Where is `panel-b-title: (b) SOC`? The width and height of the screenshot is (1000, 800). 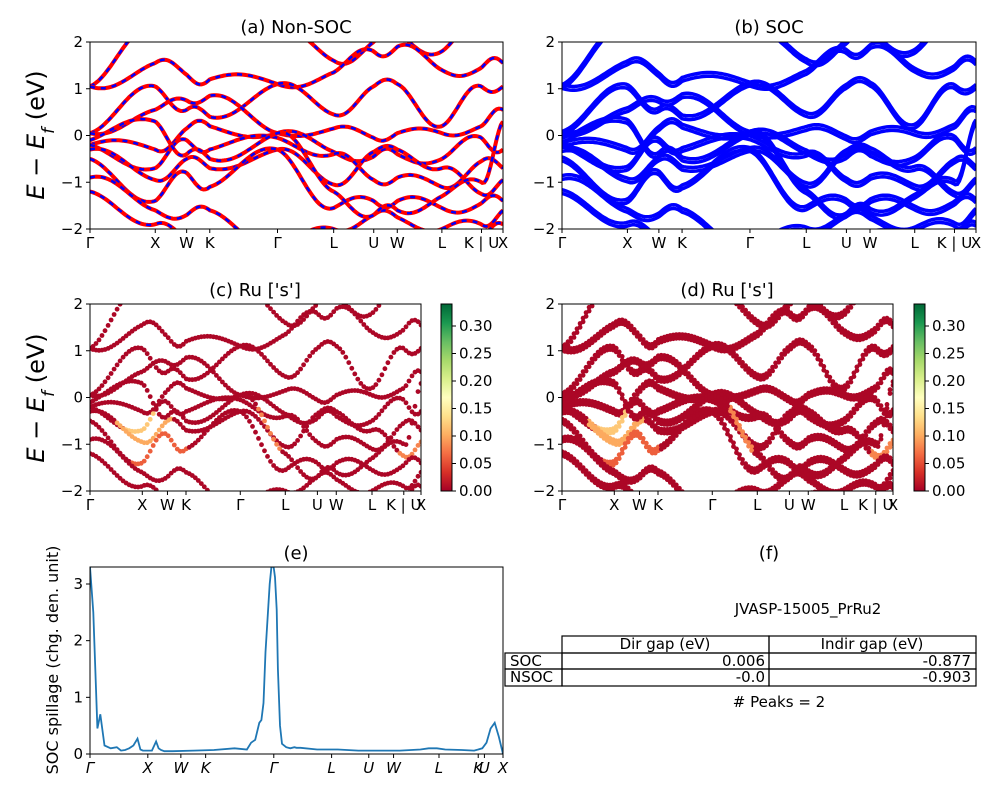
panel-b-title: (b) SOC is located at coordinates (768, 27).